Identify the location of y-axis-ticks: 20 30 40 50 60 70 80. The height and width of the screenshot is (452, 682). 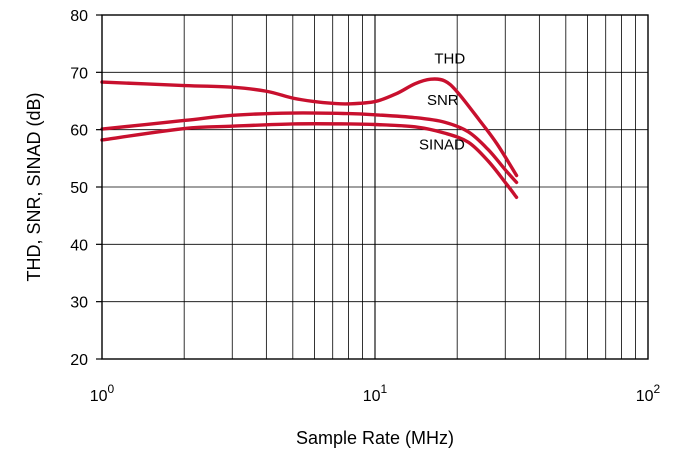
(86, 188).